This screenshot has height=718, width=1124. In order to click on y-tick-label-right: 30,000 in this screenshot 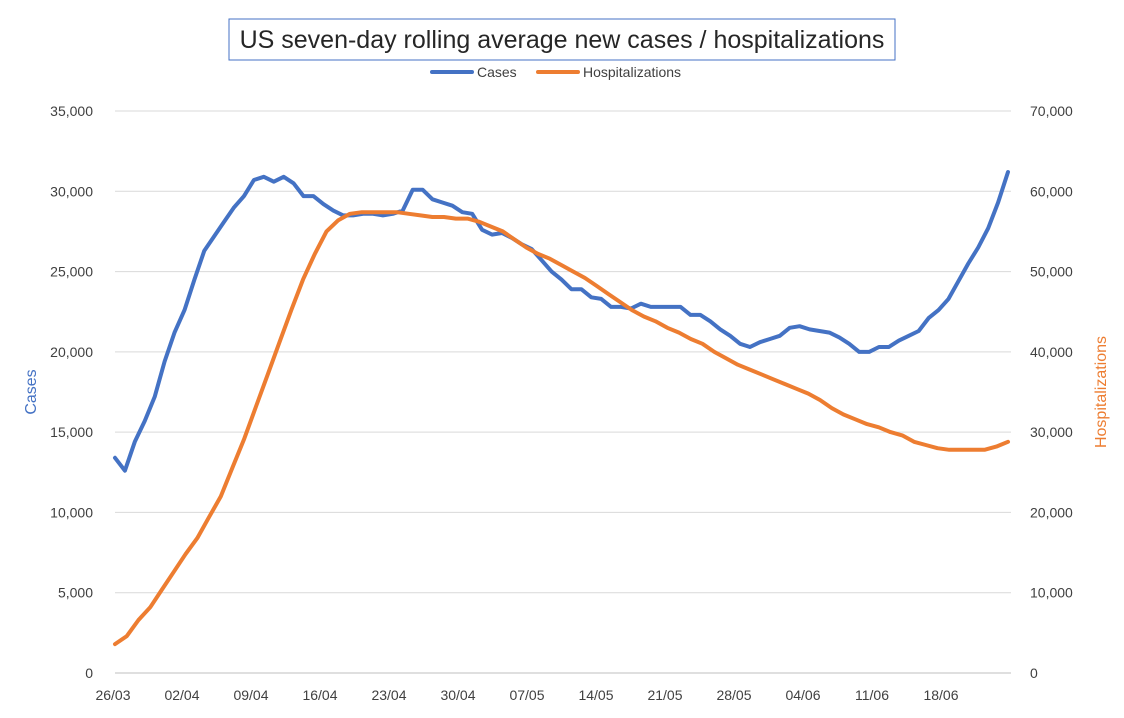, I will do `click(1051, 432)`.